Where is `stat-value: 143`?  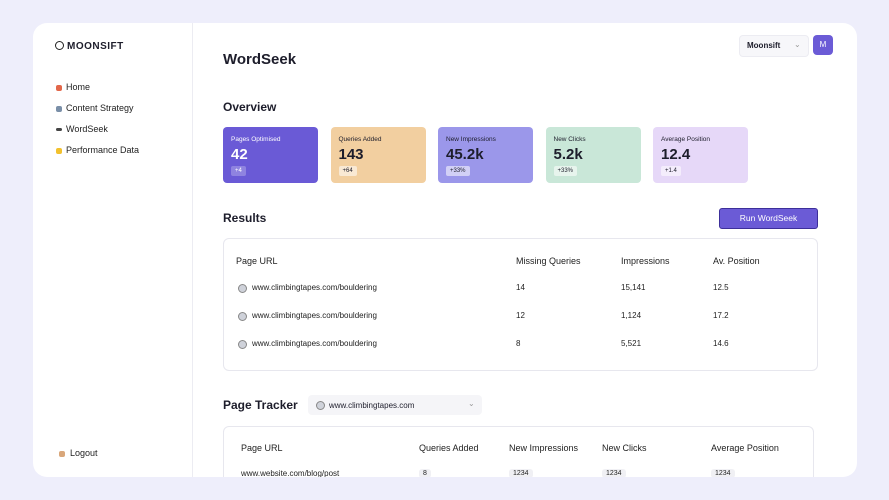
stat-value: 143 is located at coordinates (351, 154).